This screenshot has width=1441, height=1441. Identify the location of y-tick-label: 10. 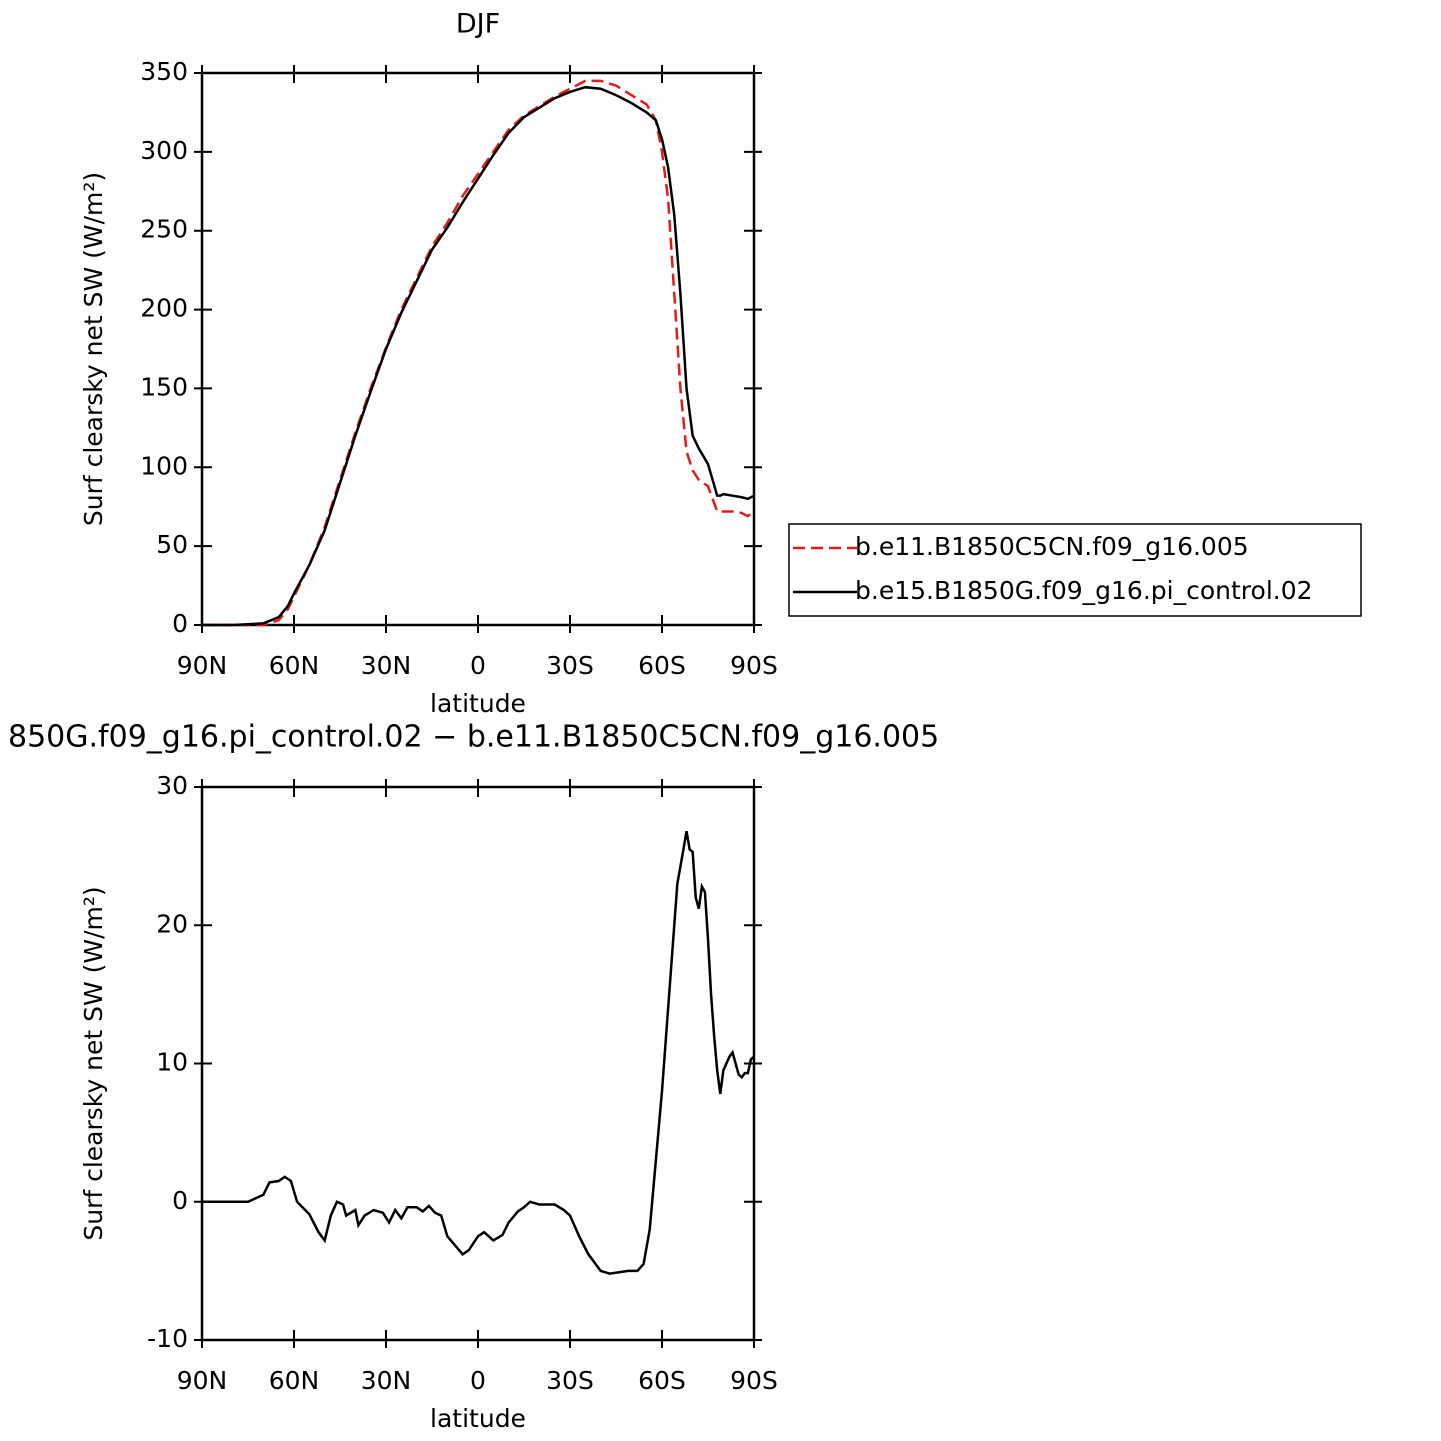
(172, 1062).